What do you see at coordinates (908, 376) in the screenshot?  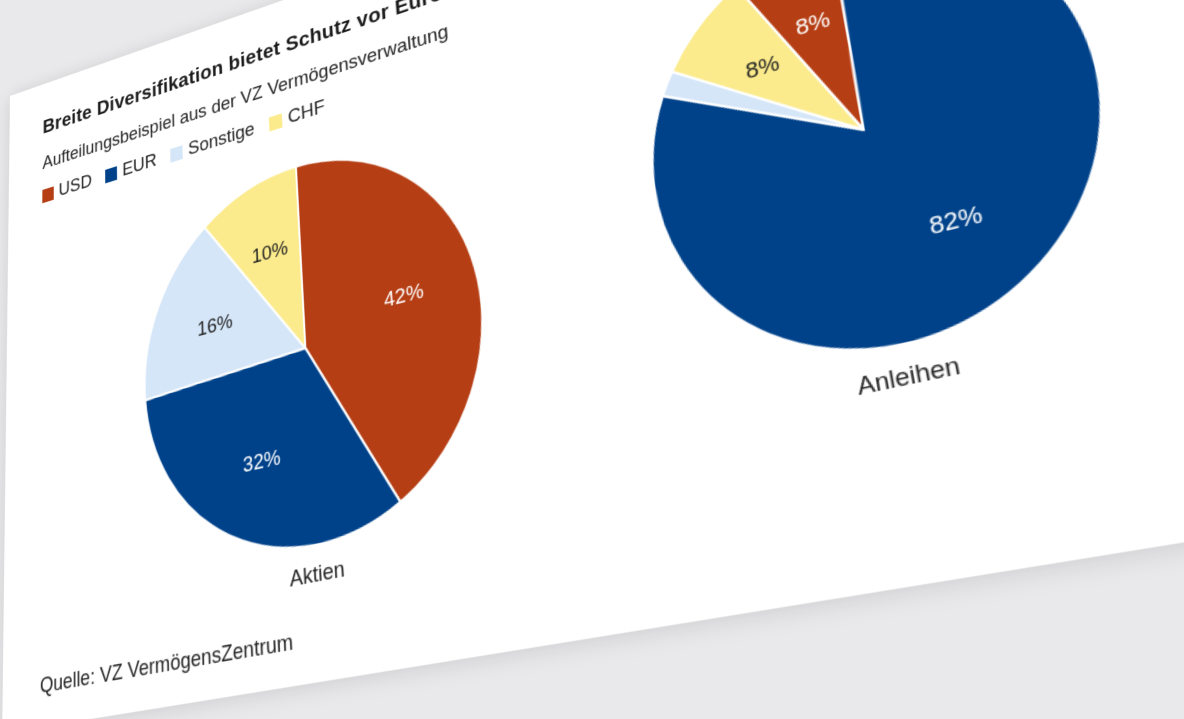 I see `pie-caption-anleihen: Anleihen` at bounding box center [908, 376].